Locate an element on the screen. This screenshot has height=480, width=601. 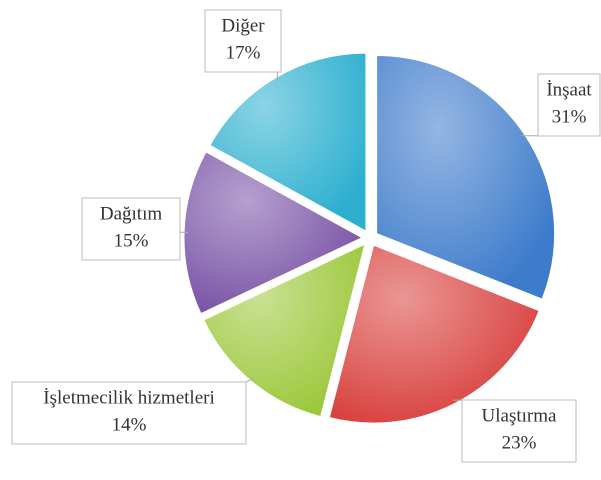
value-label: 15% is located at coordinates (131, 240).